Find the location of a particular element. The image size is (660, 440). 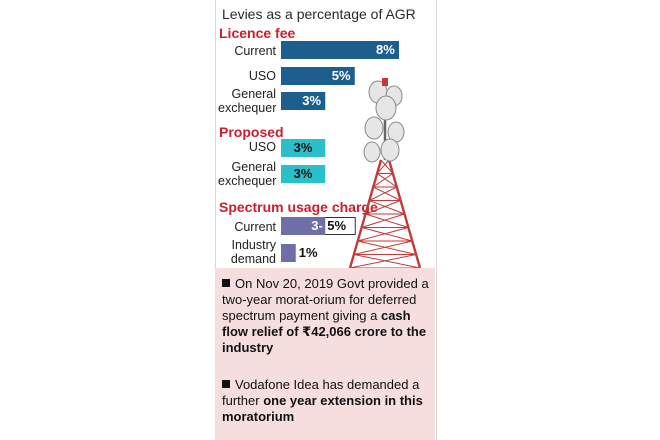

bar-value-label-low: 3- is located at coordinates (317, 225).